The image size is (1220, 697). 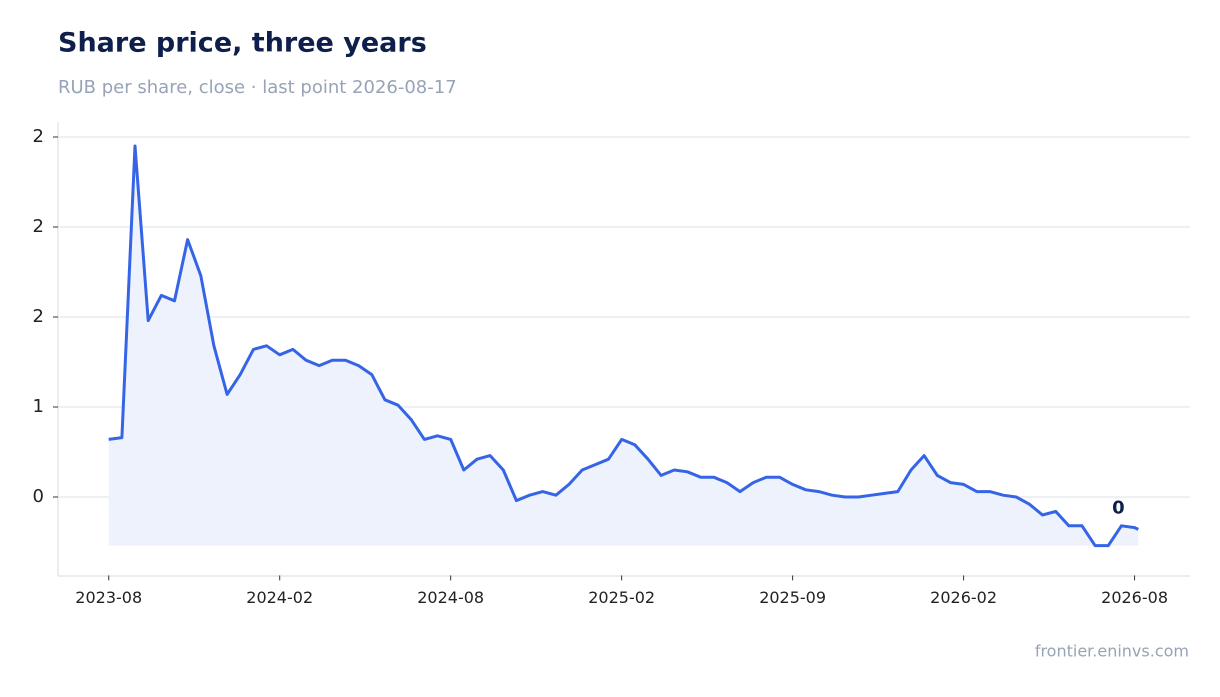 What do you see at coordinates (621, 597) in the screenshot?
I see `x-tick-label: 2025-02` at bounding box center [621, 597].